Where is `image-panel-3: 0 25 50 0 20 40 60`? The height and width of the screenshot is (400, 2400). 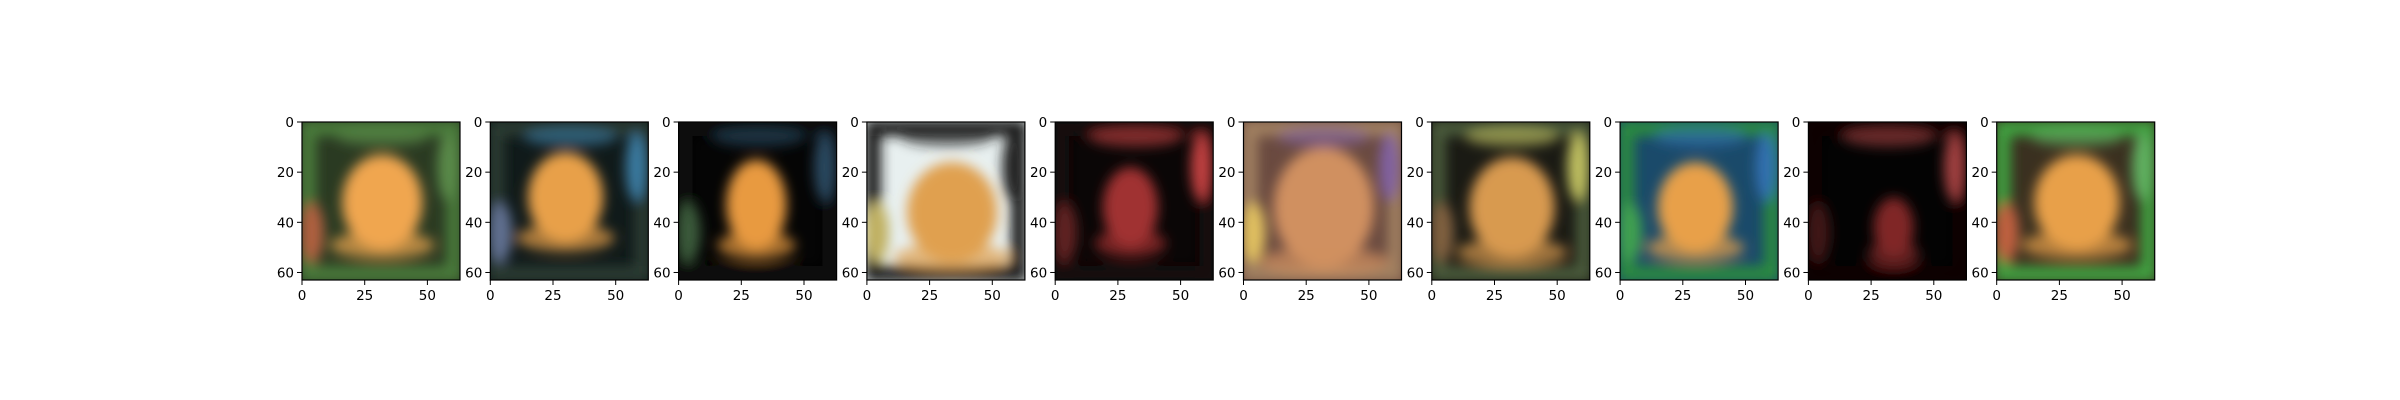 image-panel-3: 0 25 50 0 20 40 60 is located at coordinates (745, 209).